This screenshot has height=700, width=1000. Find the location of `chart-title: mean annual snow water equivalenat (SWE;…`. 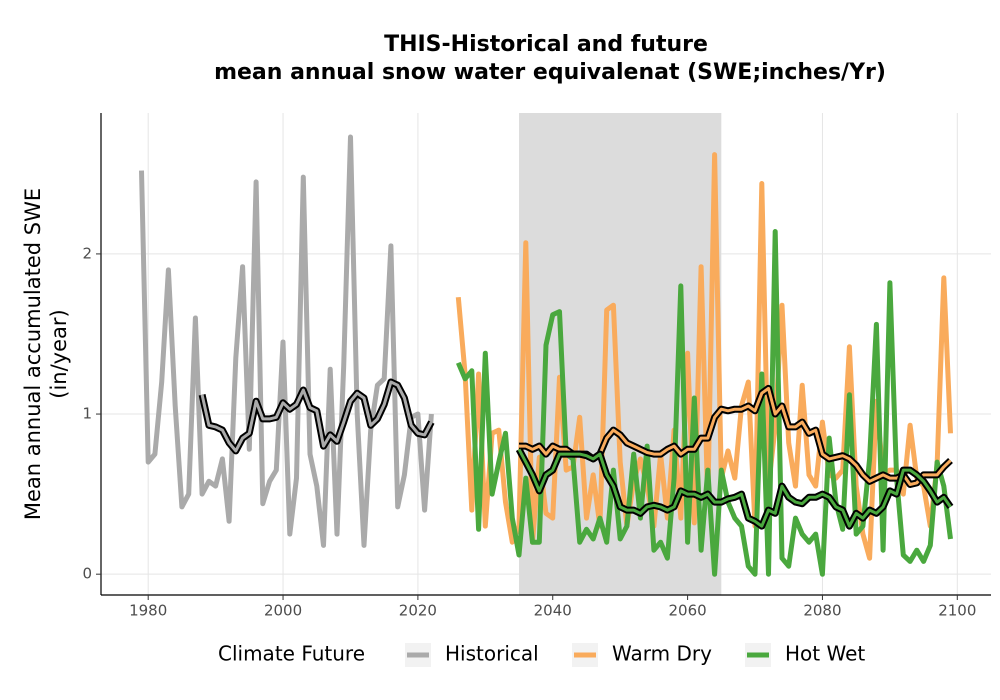

chart-title: mean annual snow water equivalenat (SWE;… is located at coordinates (550, 72).